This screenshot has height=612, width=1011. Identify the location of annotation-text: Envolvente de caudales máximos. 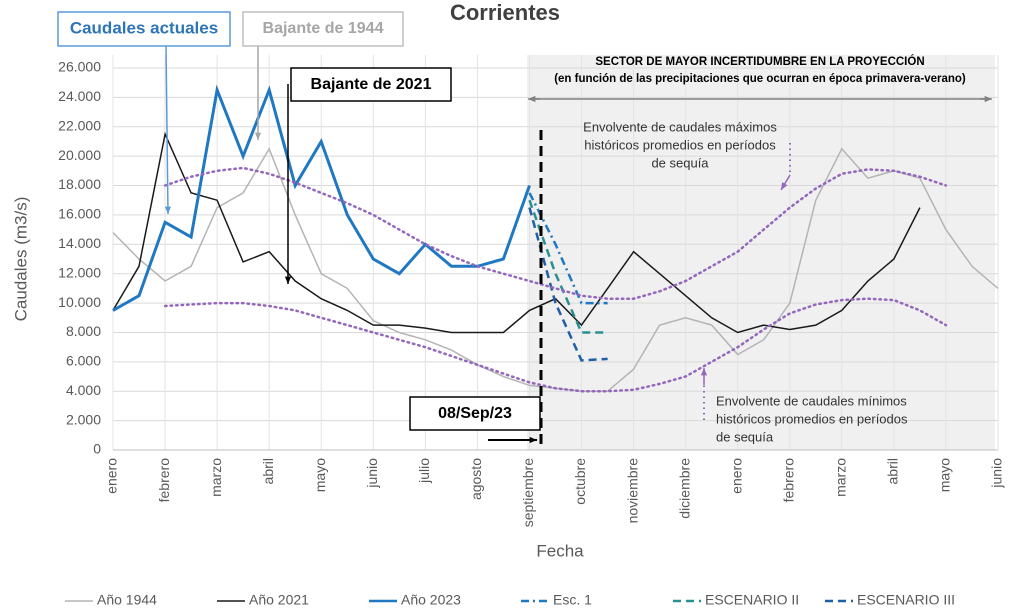
(680, 126).